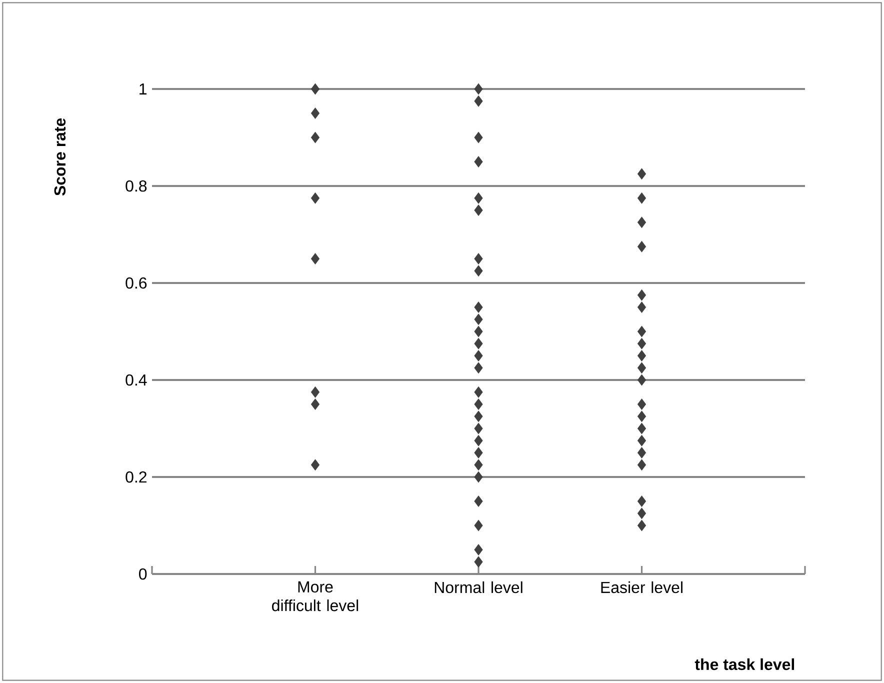 This screenshot has width=884, height=683. What do you see at coordinates (136, 477) in the screenshot?
I see `y-tick-label: 0.2` at bounding box center [136, 477].